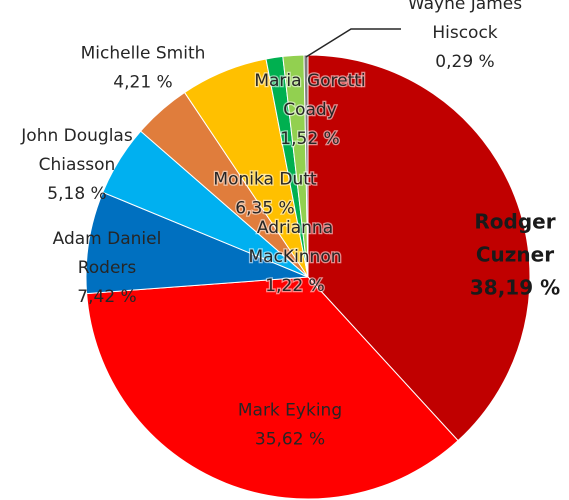  I want to click on adam-daniel-roders-name-label: Roders, so click(107, 268).